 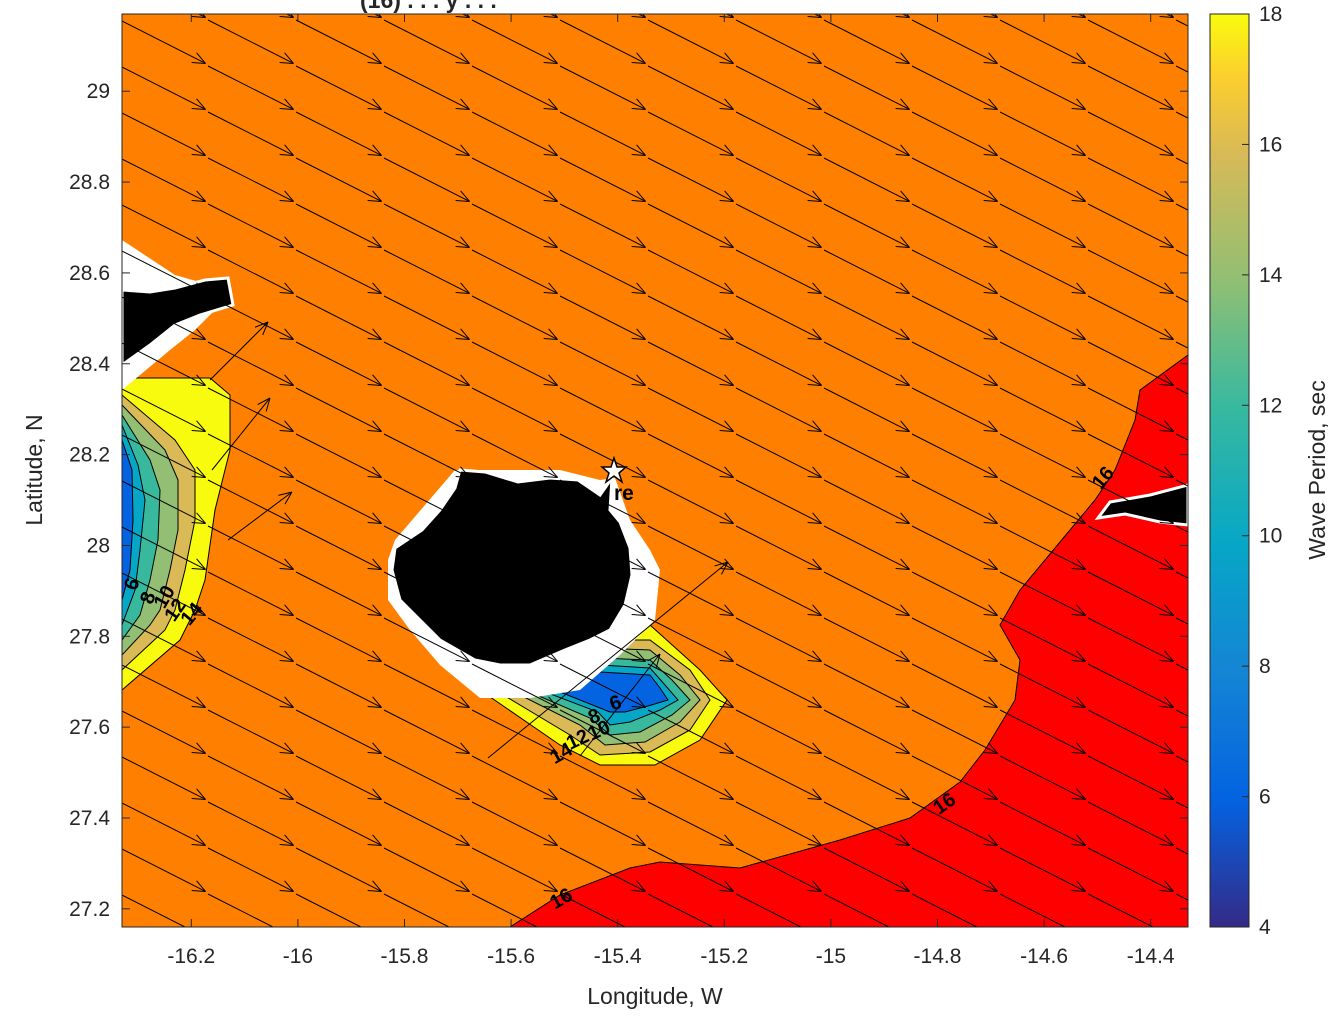 What do you see at coordinates (89, 727) in the screenshot?
I see `y-tick-label: 27.6` at bounding box center [89, 727].